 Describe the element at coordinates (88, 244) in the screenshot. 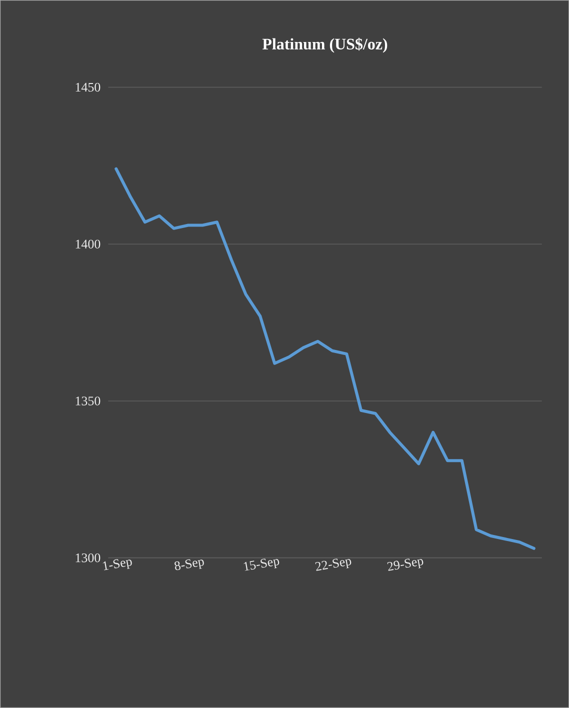

I see `y-tick-label: 1400` at that location.